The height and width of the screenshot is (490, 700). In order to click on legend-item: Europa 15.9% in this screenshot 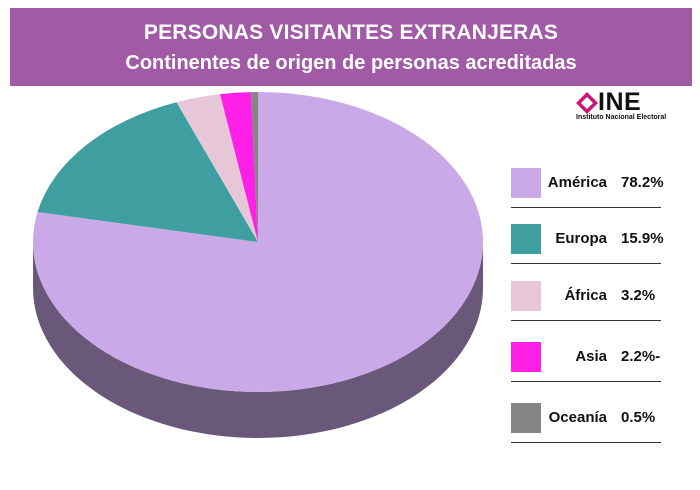, I will do `click(582, 242)`.